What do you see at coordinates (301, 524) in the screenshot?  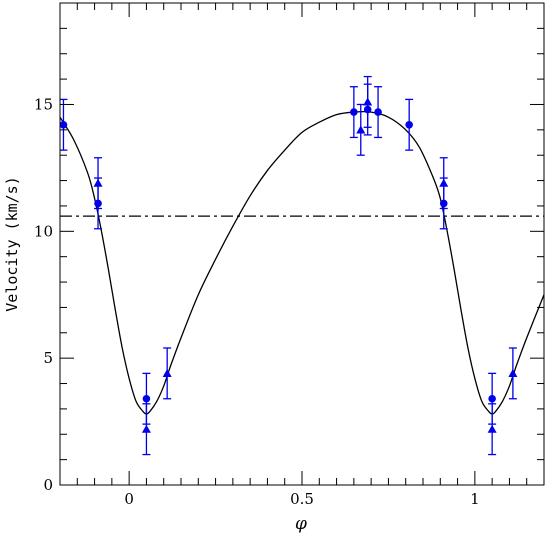 I see `x-axis-label: φ` at bounding box center [301, 524].